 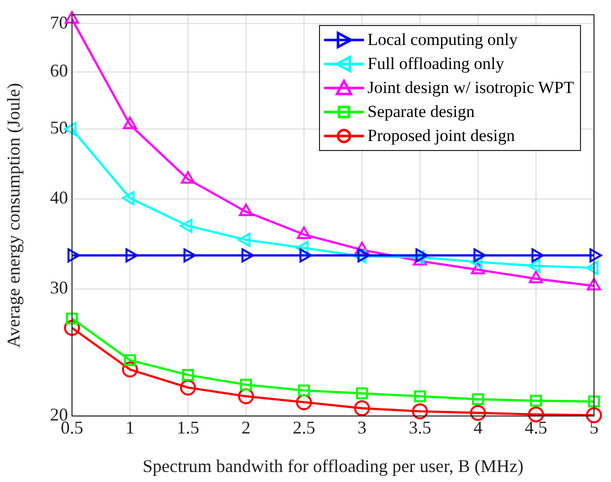 I want to click on x-tick-label: 4, so click(x=478, y=428).